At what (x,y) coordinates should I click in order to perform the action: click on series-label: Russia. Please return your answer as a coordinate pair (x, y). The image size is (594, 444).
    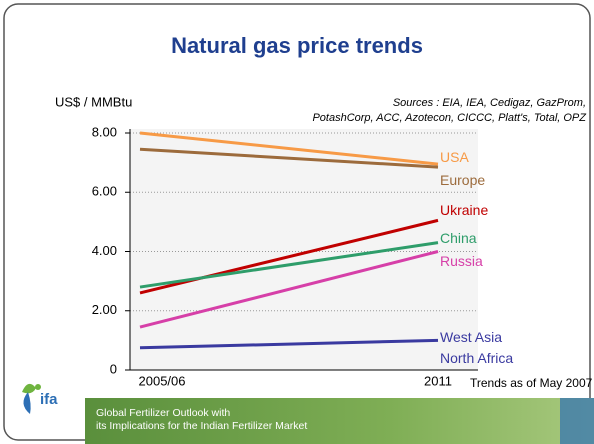
    Looking at the image, I should click on (461, 260).